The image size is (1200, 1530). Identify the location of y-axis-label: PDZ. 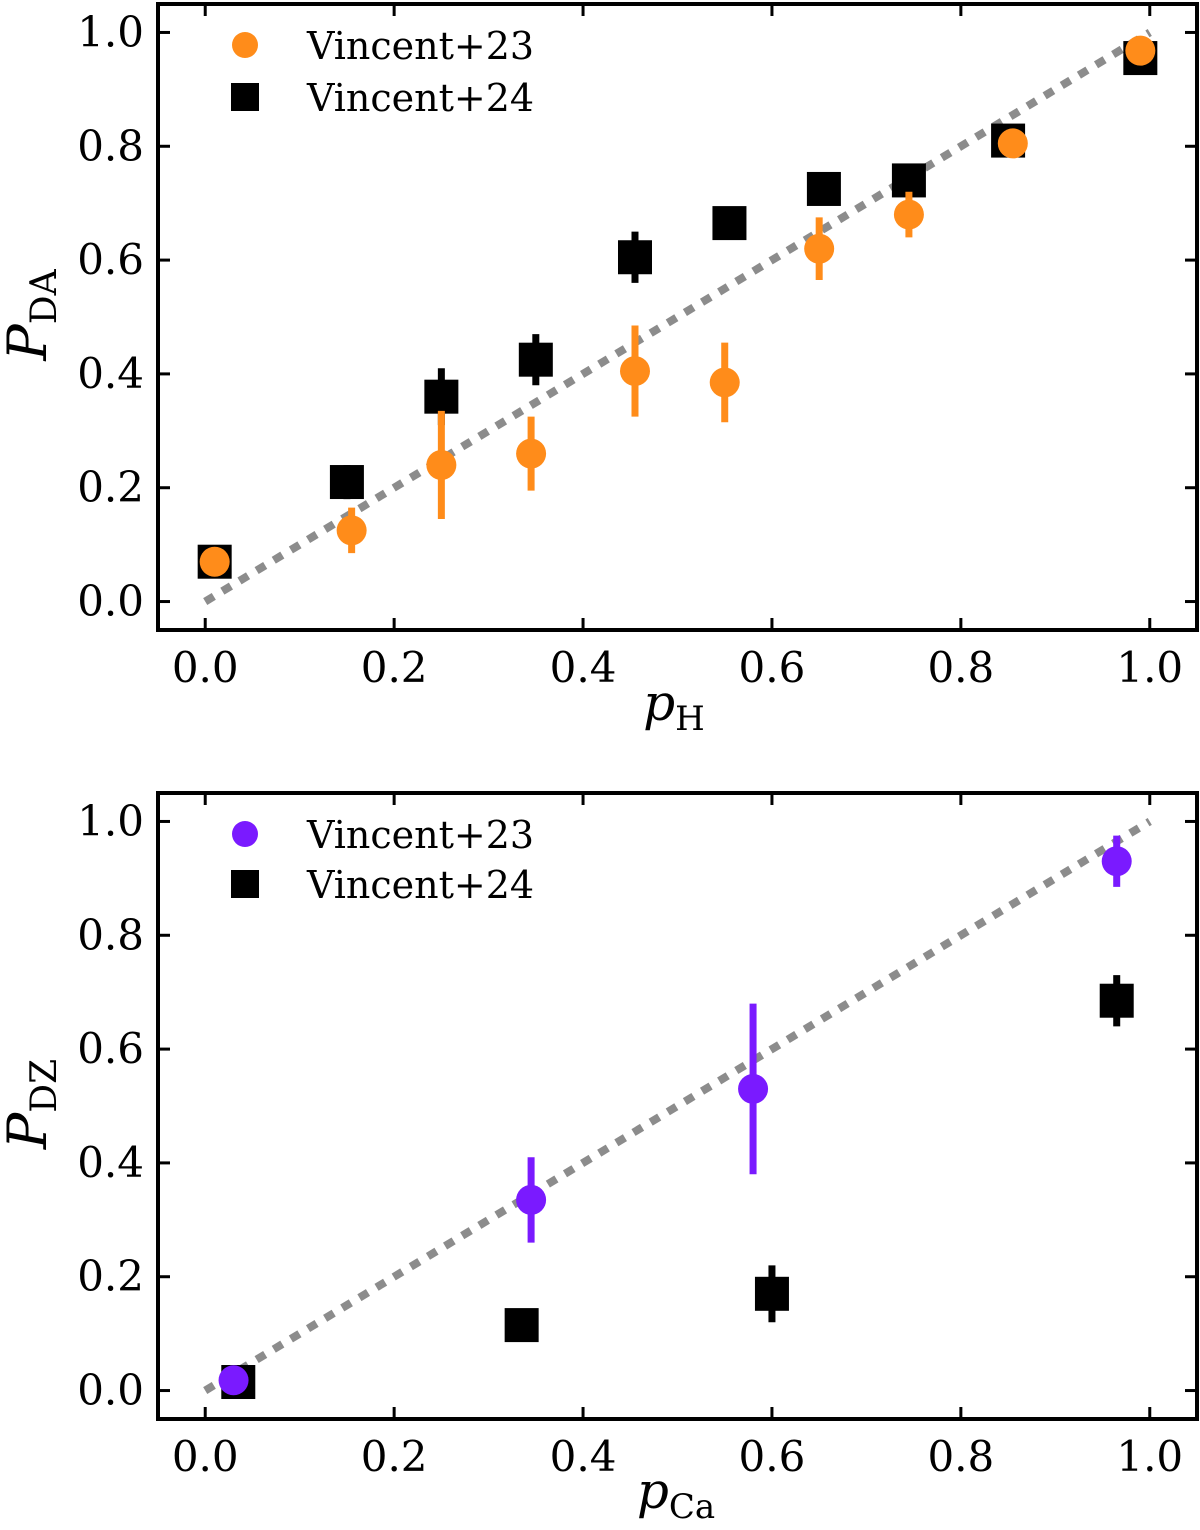
(32, 1104).